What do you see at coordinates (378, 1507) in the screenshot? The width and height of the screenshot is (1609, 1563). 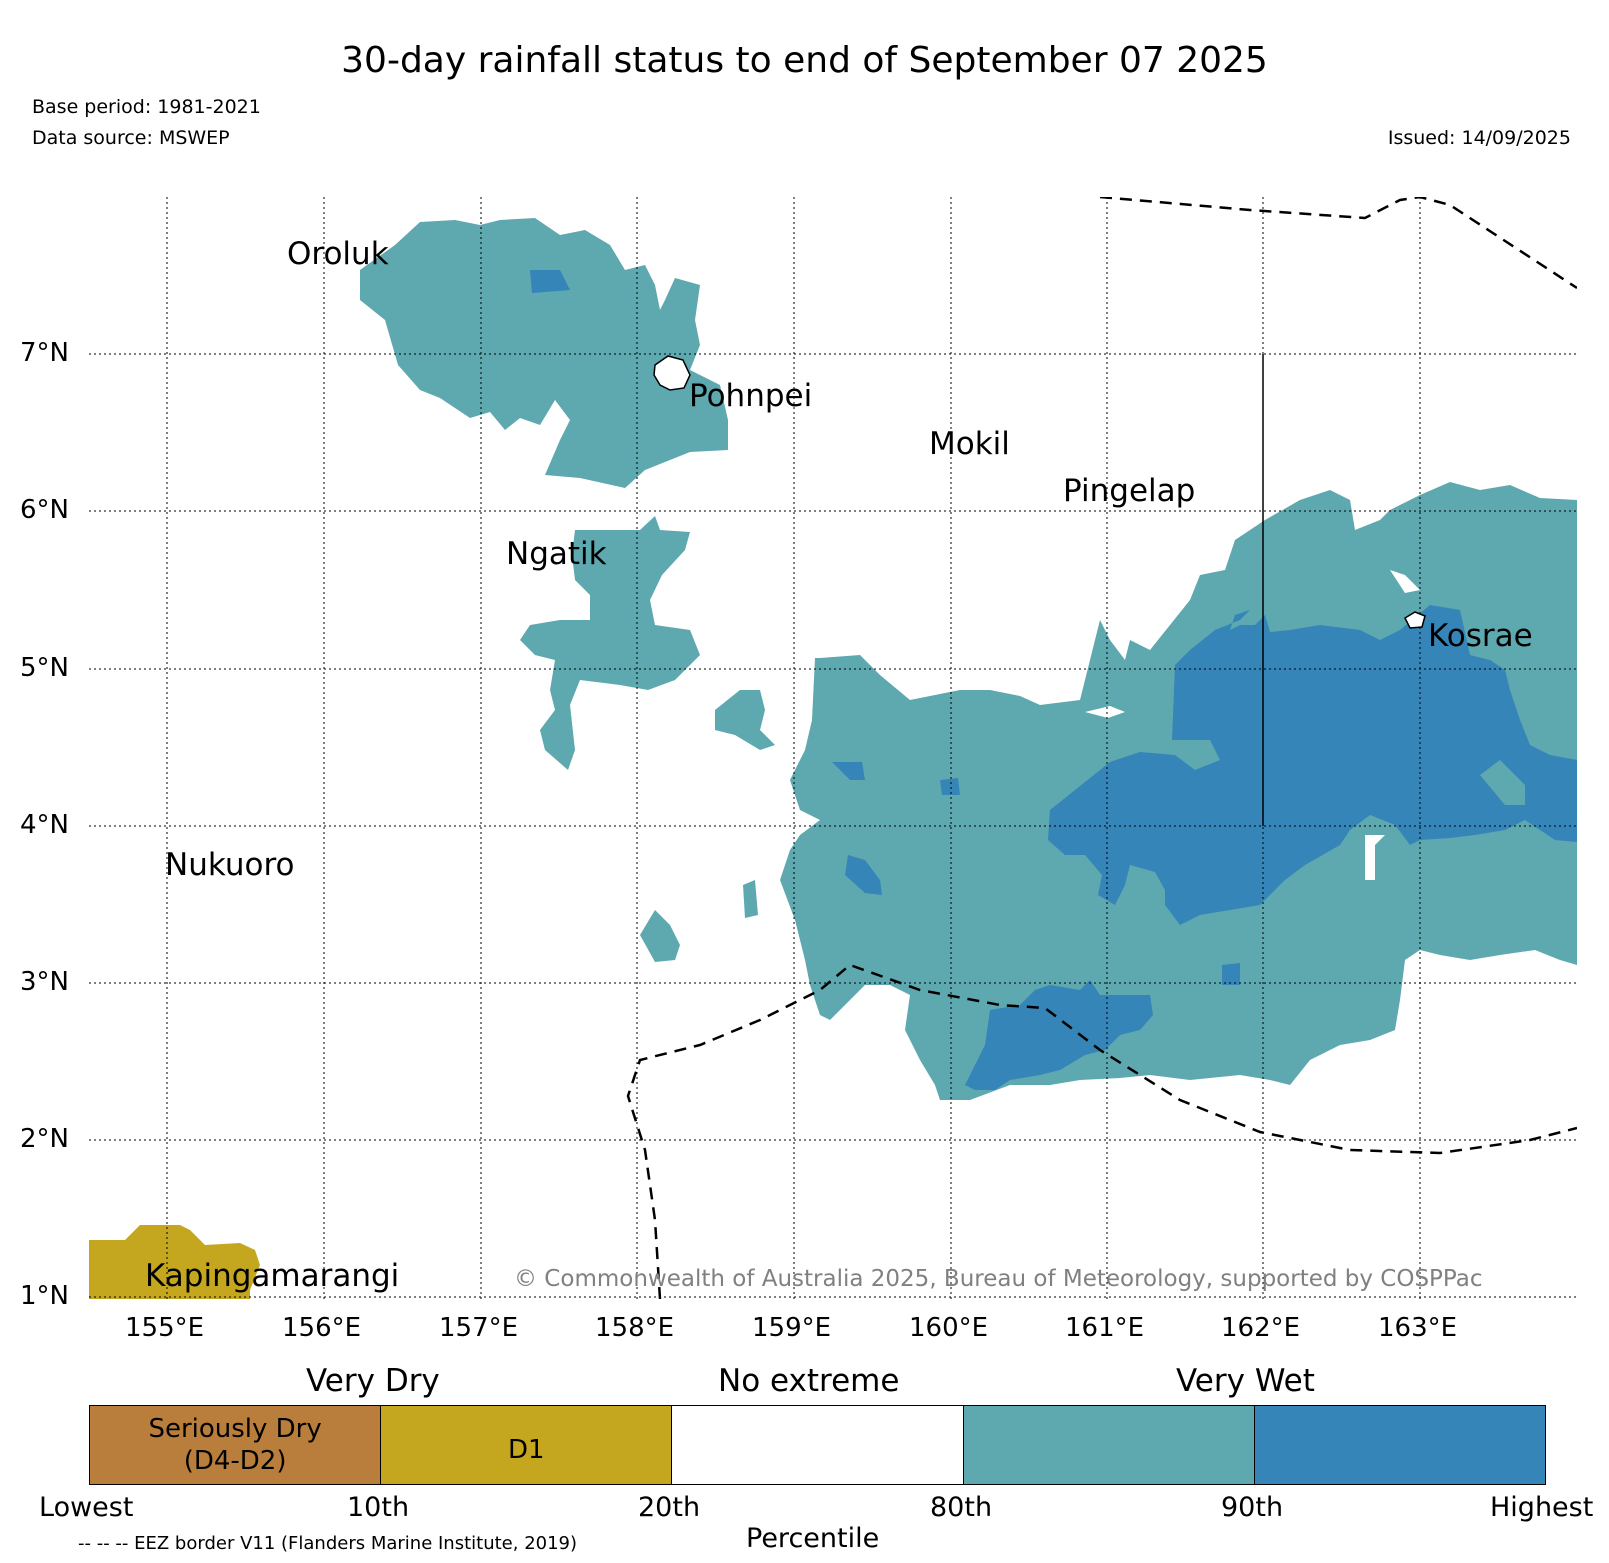 I see `legend-tick-10th: 10th` at bounding box center [378, 1507].